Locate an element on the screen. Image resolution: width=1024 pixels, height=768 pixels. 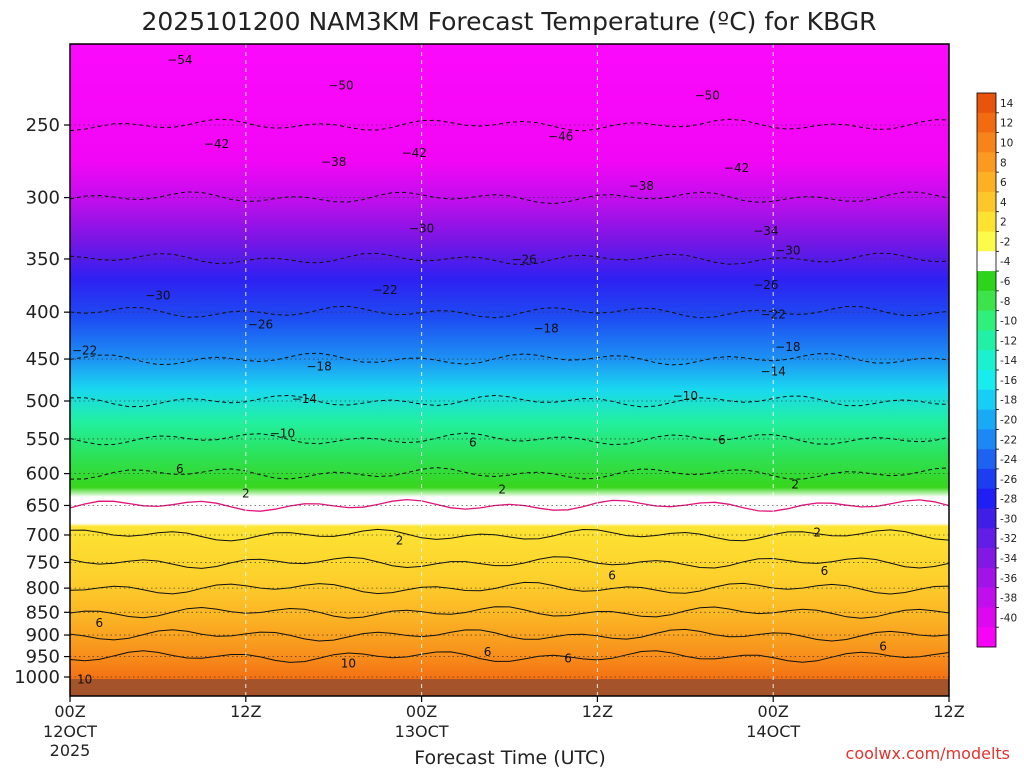
colorbar-label: 12 is located at coordinates (1006, 124).